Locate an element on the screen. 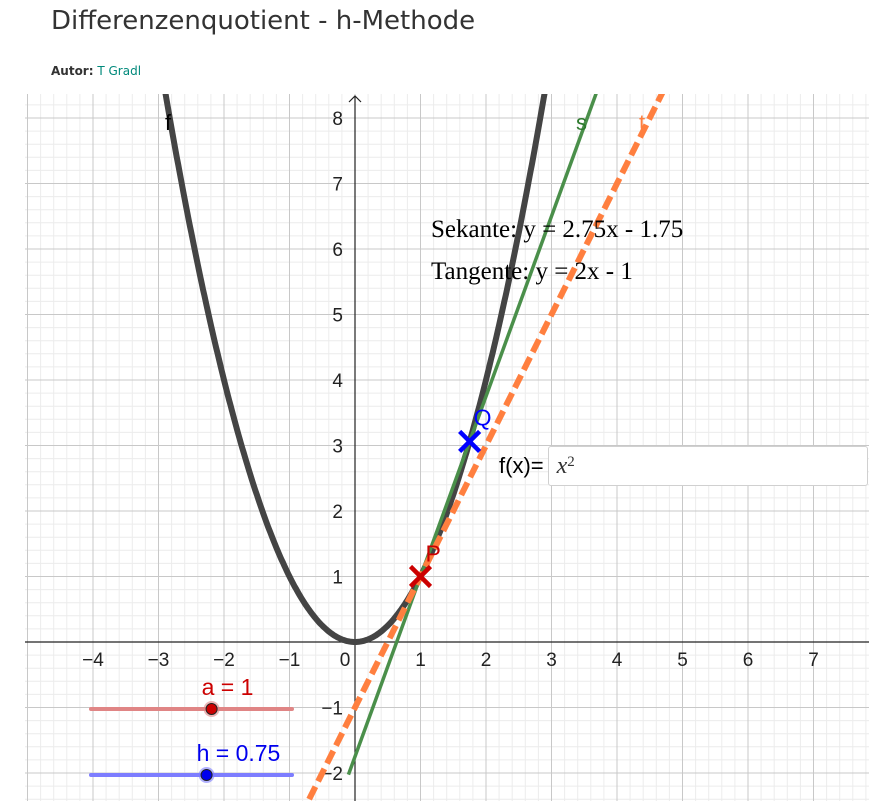  x-tick-label: 2 is located at coordinates (486, 660).